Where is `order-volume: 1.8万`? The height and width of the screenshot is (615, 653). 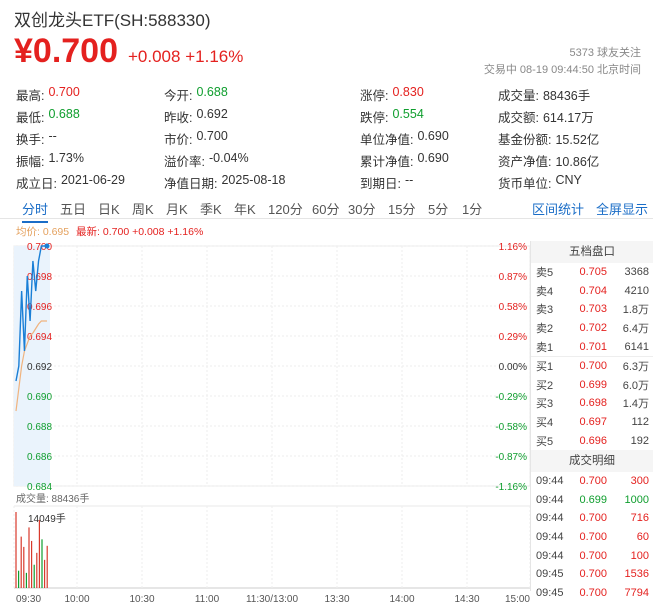 order-volume: 1.8万 is located at coordinates (635, 310).